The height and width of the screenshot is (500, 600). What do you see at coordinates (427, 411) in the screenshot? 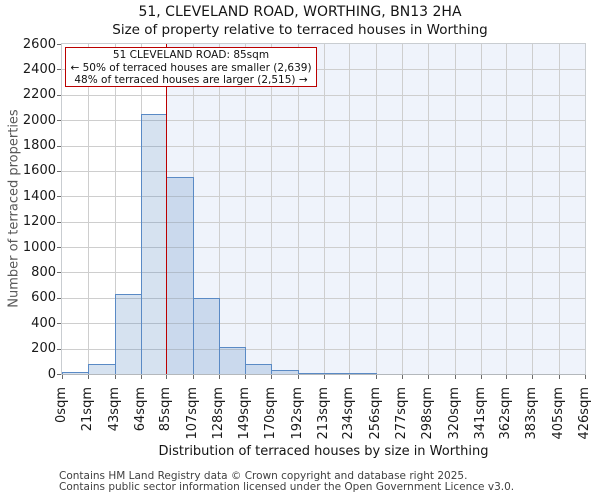
I see `x-tick-label: 298sqm` at bounding box center [427, 411].